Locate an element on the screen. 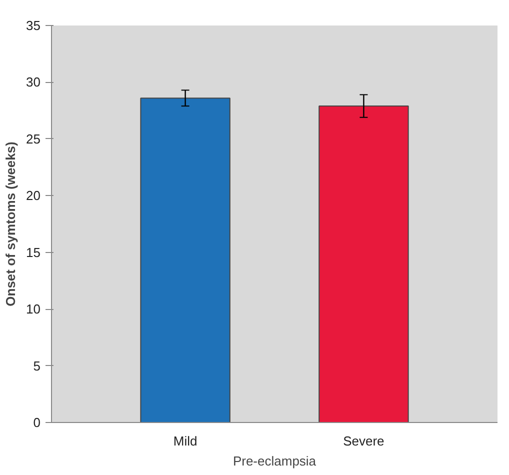 The width and height of the screenshot is (509, 475). y-tick-label: 5 is located at coordinates (37, 366).